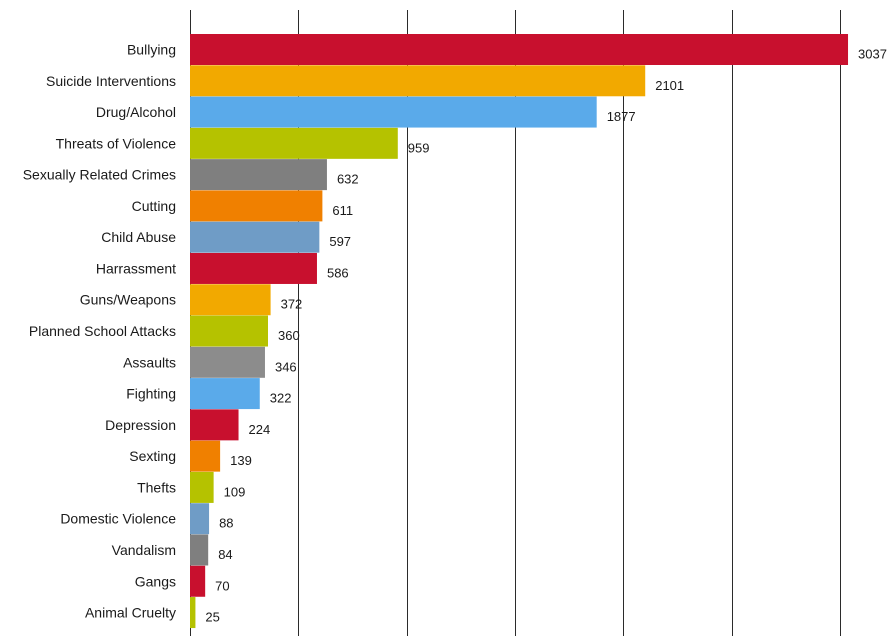 The width and height of the screenshot is (893, 636). Describe the element at coordinates (140, 425) in the screenshot. I see `category-label-12: Depression` at that location.